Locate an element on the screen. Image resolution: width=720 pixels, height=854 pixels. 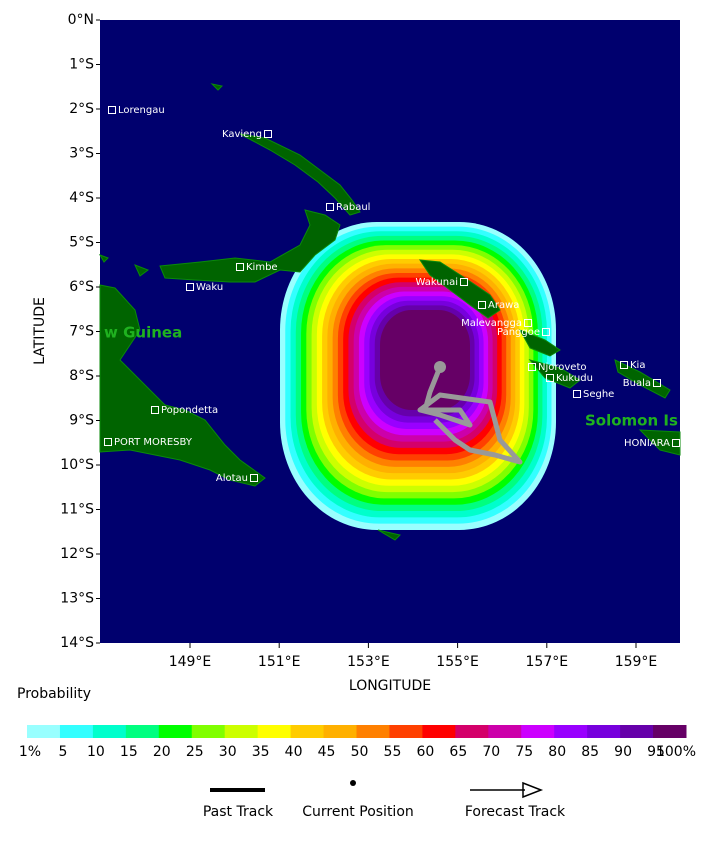
lat-label: 2°S is located at coordinates (81, 109).